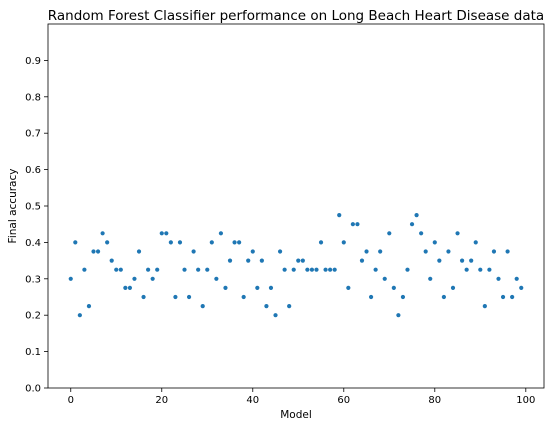 The width and height of the screenshot is (551, 428). I want to click on x-tick-label: 20, so click(161, 400).